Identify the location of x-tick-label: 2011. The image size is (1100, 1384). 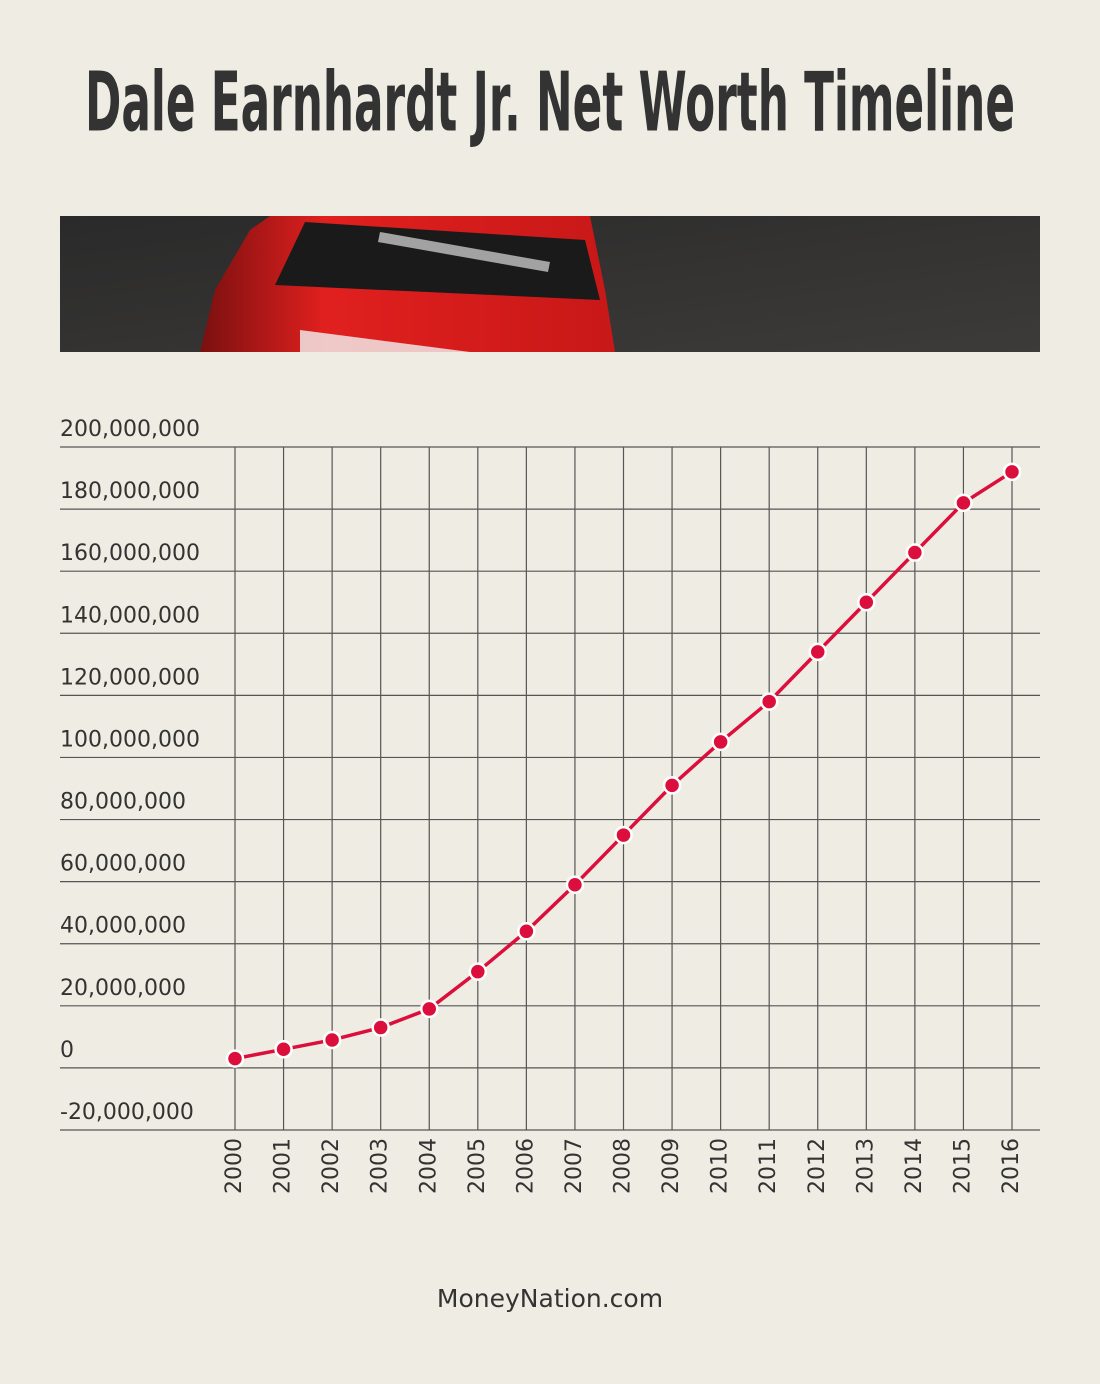
(768, 1166).